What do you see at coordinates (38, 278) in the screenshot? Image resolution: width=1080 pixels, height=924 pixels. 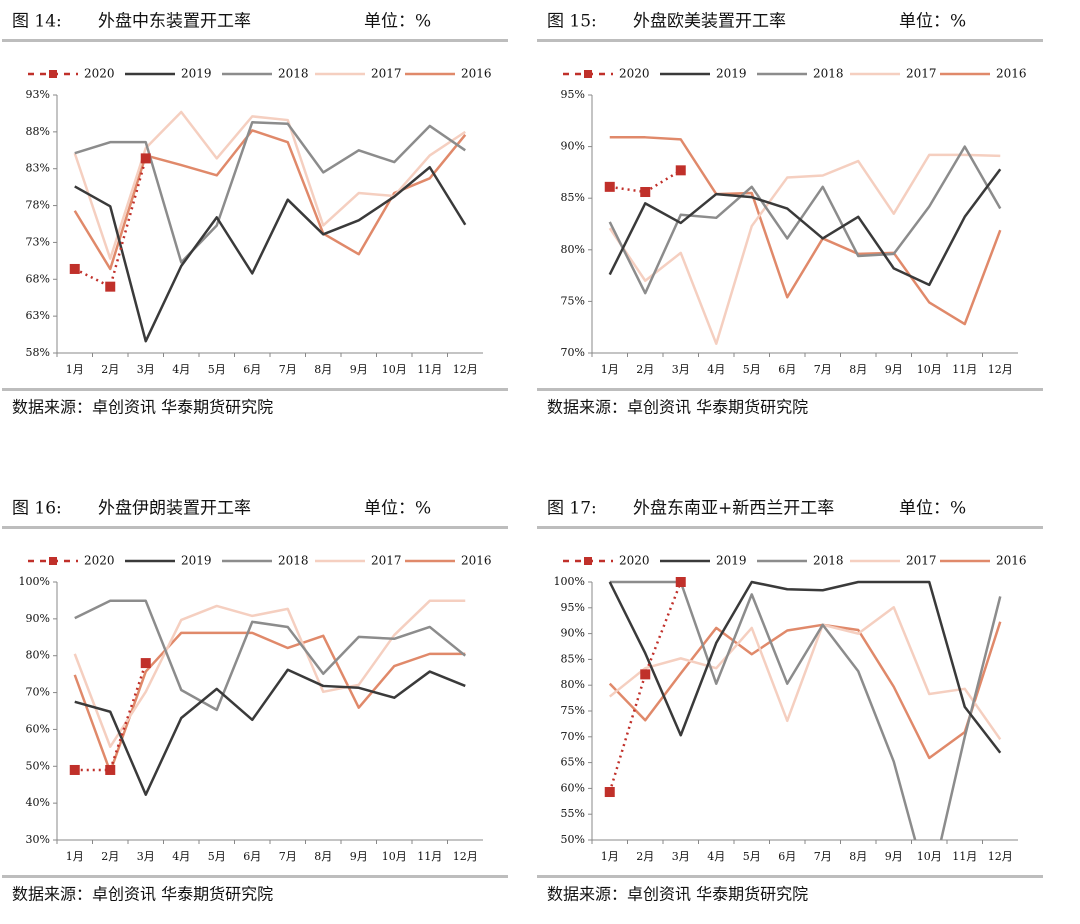 I see `y-tick-label: 68%` at bounding box center [38, 278].